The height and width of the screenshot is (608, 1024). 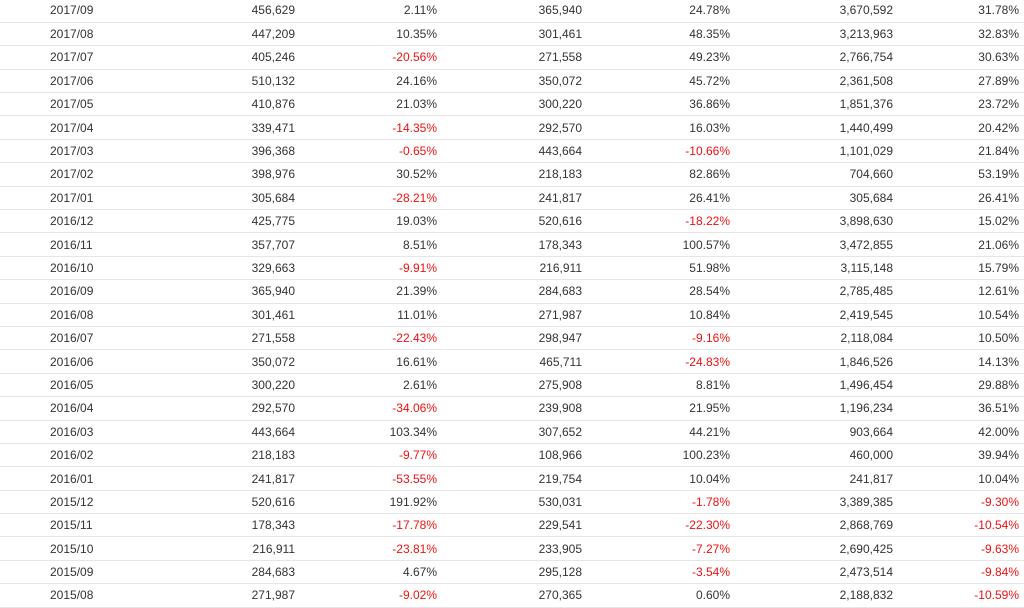 I want to click on value-cell: 301,461, so click(x=205, y=315).